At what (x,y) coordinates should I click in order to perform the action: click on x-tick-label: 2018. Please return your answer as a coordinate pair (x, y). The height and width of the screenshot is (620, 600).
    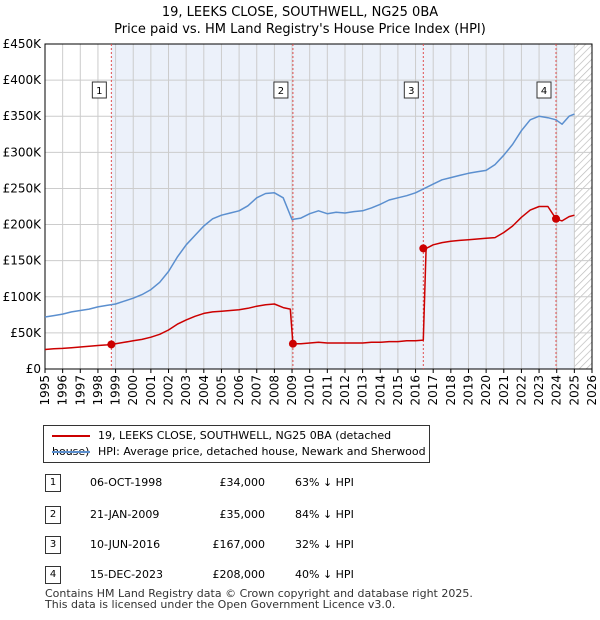
    Looking at the image, I should click on (451, 390).